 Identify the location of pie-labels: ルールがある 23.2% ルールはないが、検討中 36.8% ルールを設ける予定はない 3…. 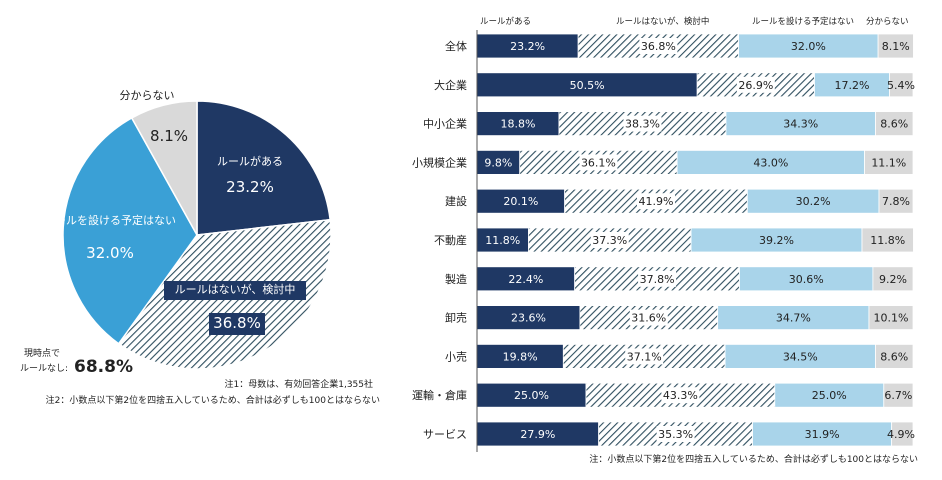
(175, 212).